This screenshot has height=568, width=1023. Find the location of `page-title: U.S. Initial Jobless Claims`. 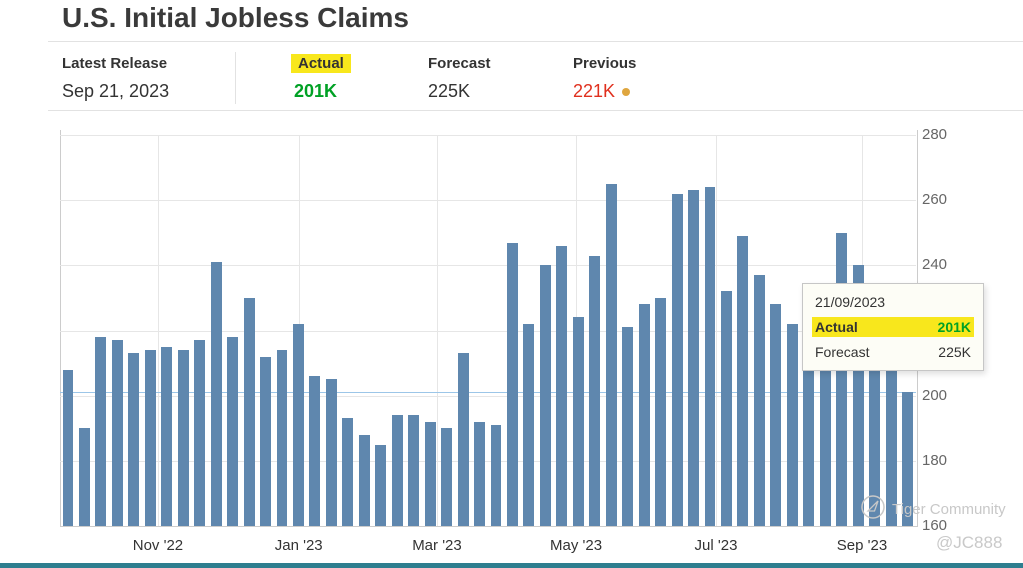

page-title: U.S. Initial Jobless Claims is located at coordinates (236, 17).